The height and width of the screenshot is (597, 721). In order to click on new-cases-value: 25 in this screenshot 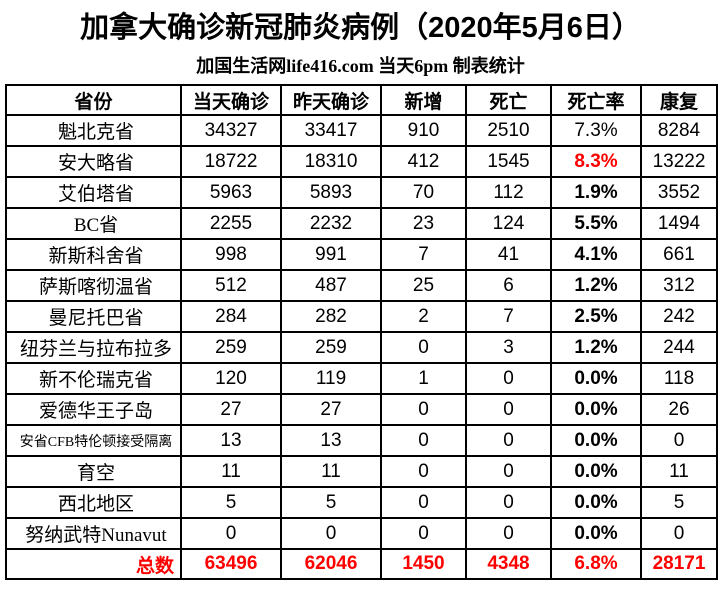, I will do `click(423, 285)`.